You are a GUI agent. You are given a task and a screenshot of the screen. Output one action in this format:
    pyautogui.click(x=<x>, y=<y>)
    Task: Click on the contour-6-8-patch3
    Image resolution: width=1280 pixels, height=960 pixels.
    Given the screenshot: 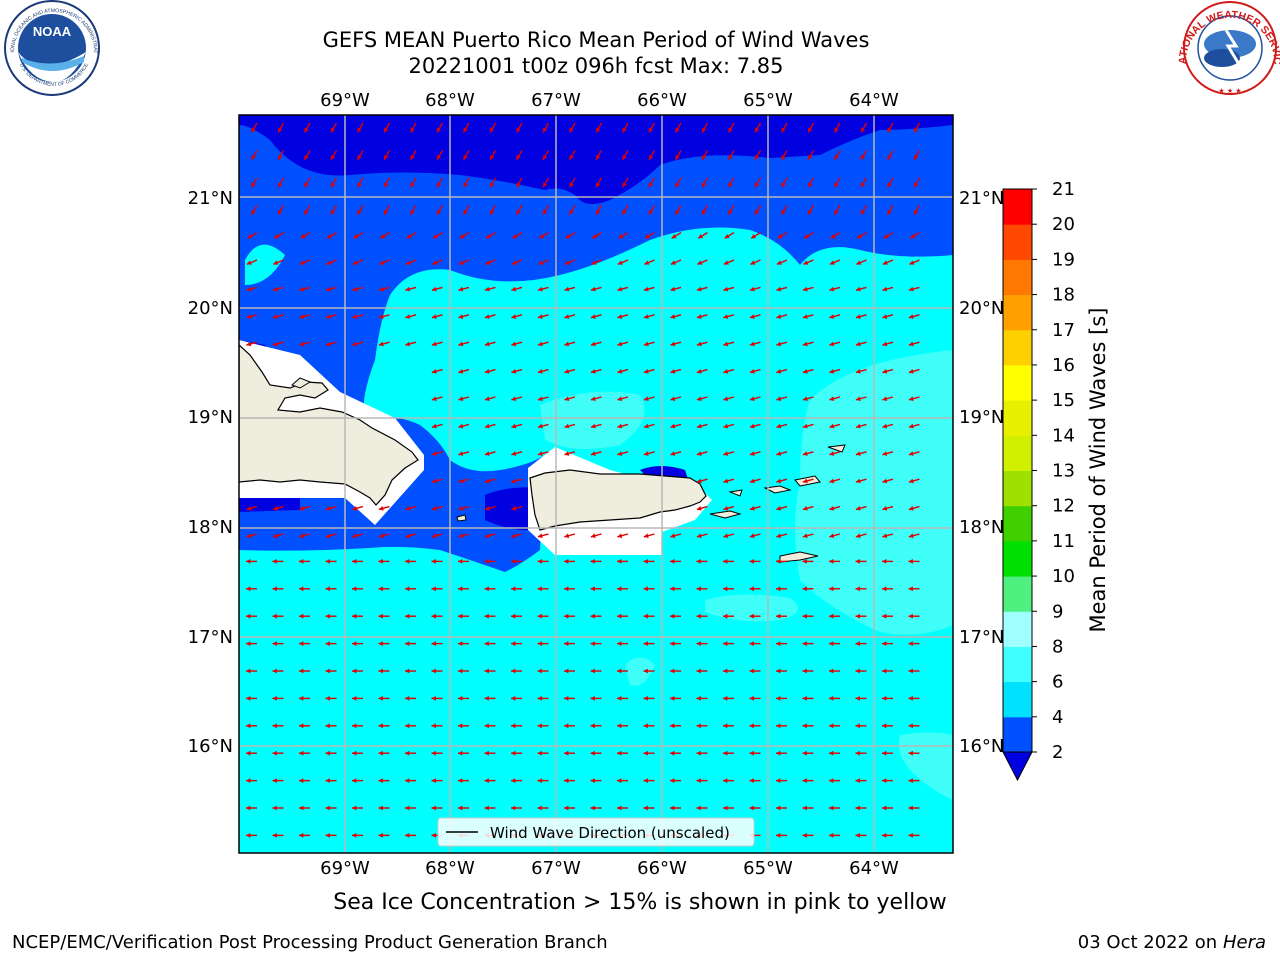 What is the action you would take?
    pyautogui.click(x=640, y=671)
    